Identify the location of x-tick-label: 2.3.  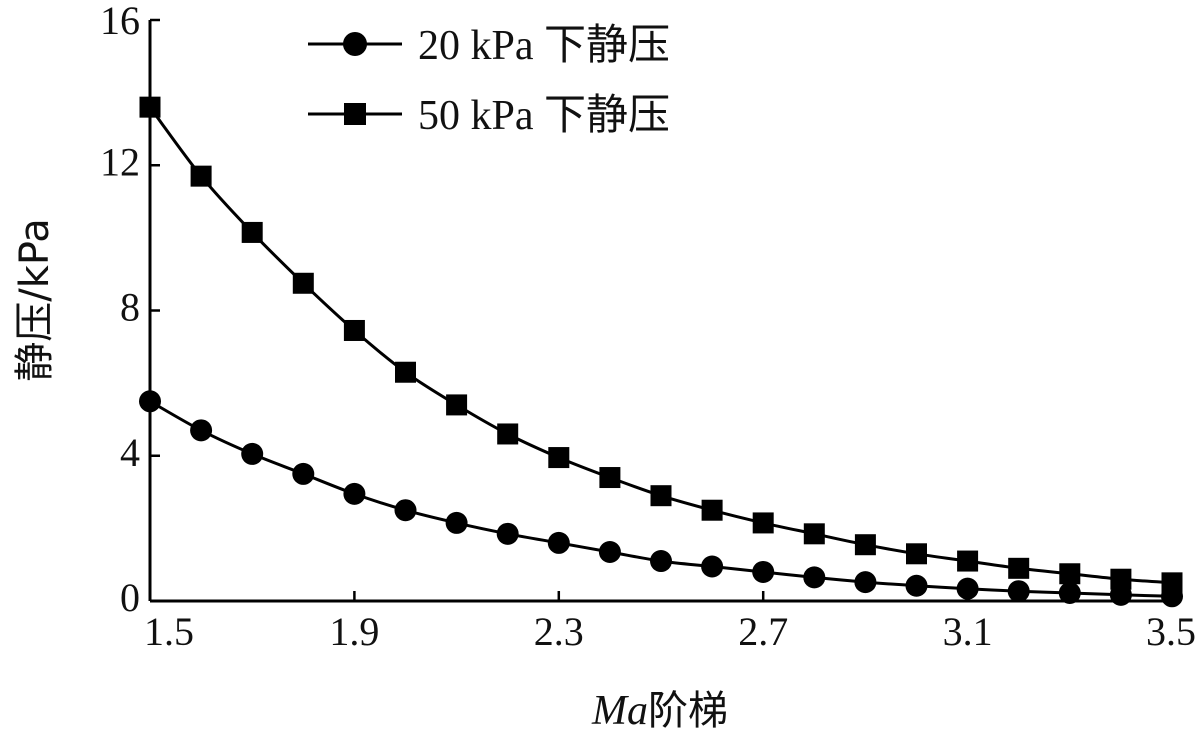
(559, 631).